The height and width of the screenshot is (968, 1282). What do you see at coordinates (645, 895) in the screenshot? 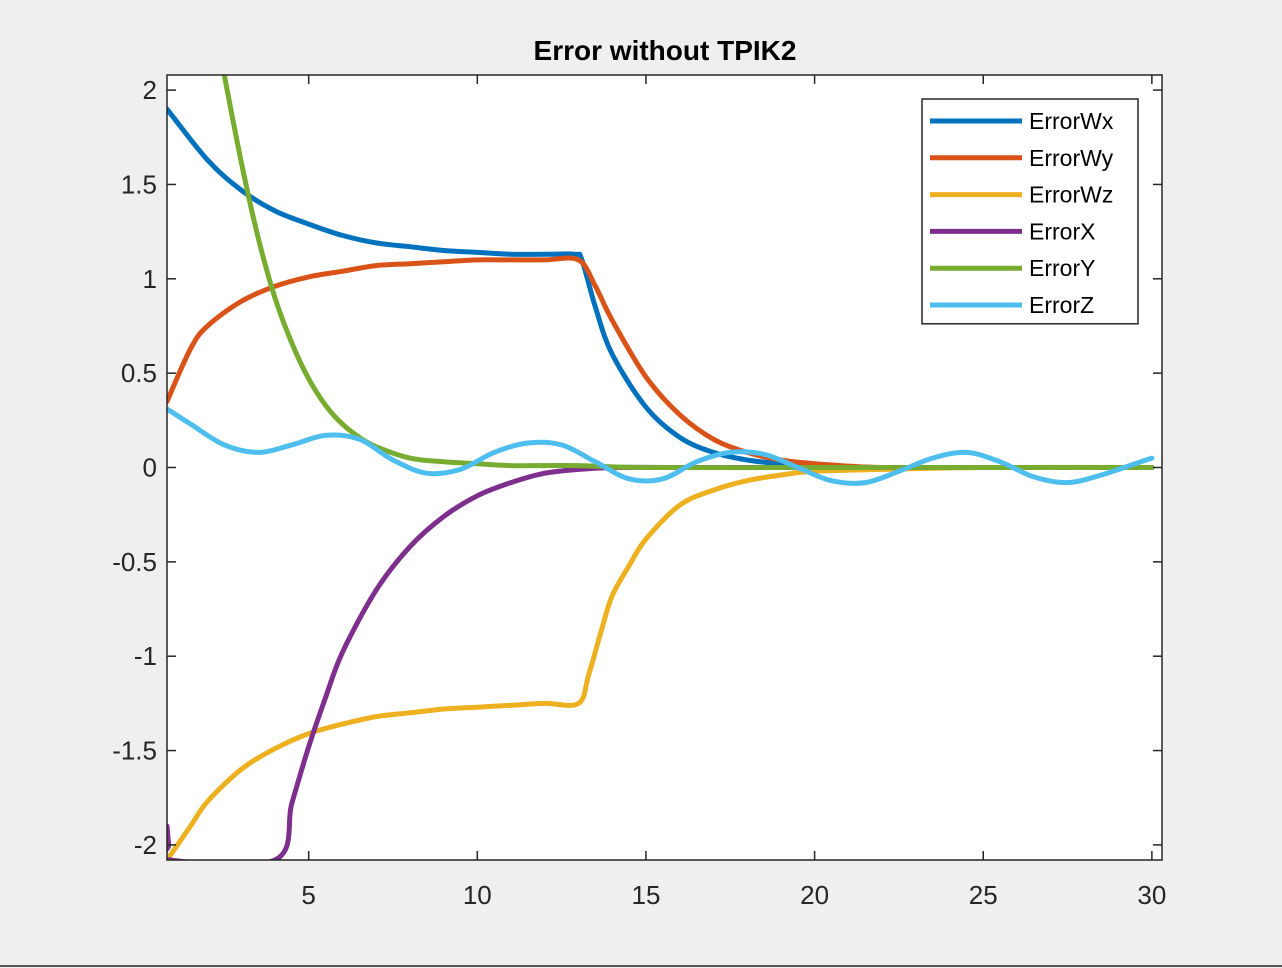
I see `x-tick-label: 15` at bounding box center [645, 895].